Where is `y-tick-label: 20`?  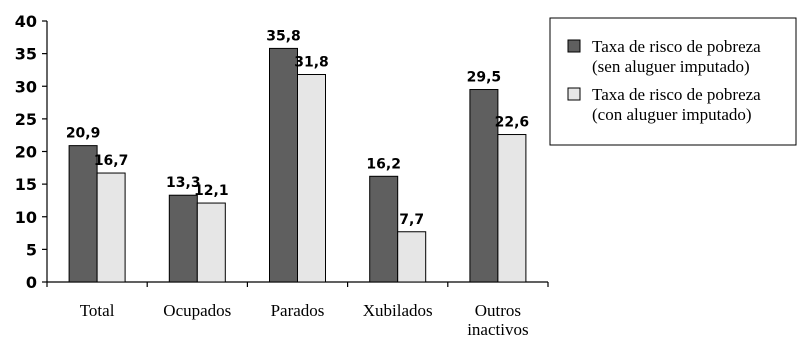 y-tick-label: 20 is located at coordinates (26, 152).